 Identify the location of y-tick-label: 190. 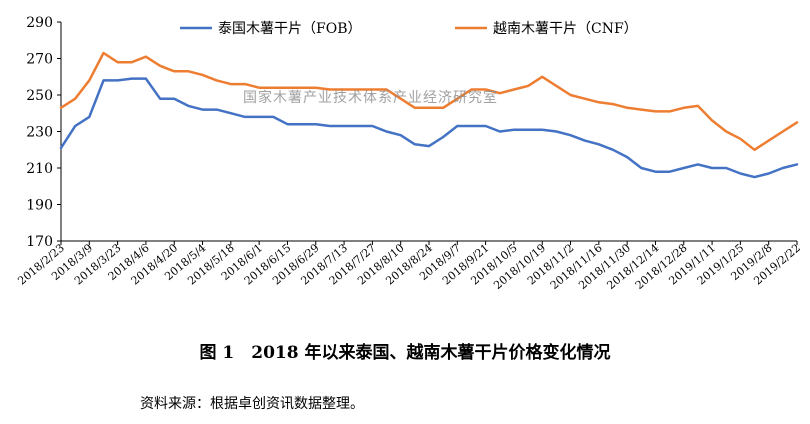
(39, 206).